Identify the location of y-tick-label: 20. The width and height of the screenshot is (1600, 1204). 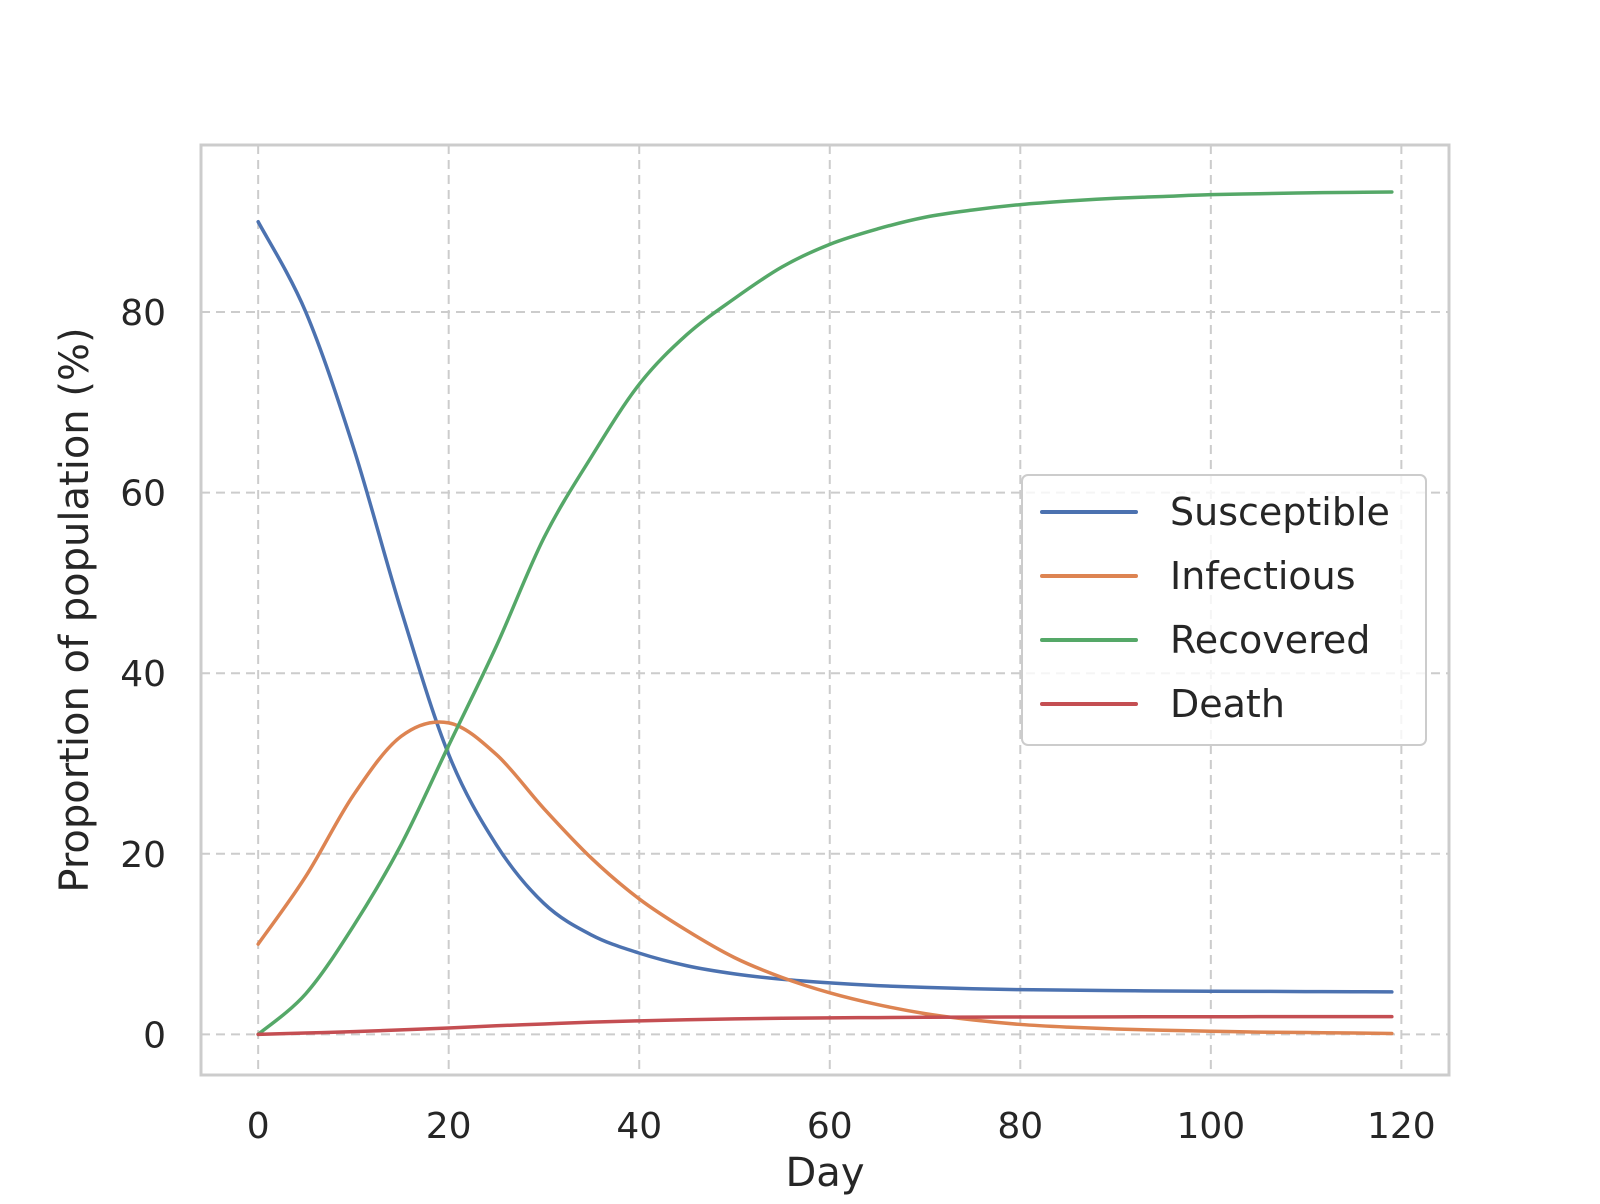
(143, 855).